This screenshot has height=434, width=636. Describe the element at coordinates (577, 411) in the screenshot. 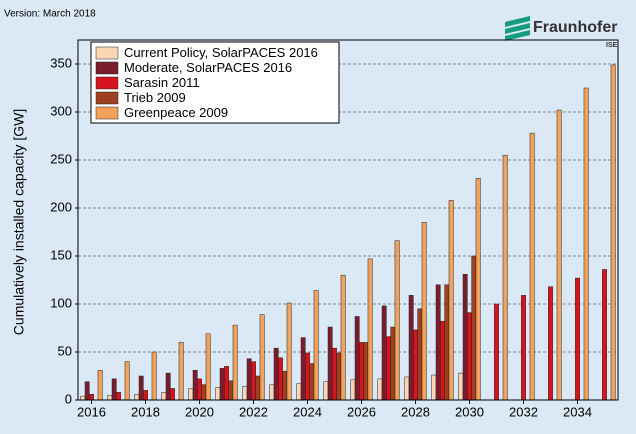

I see `x-tick-label: 2034` at that location.